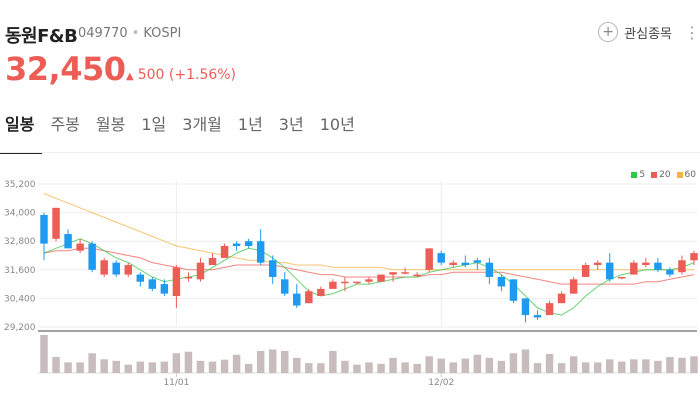 The image size is (700, 400). What do you see at coordinates (103, 33) in the screenshot?
I see `stock-code: 049770` at bounding box center [103, 33].